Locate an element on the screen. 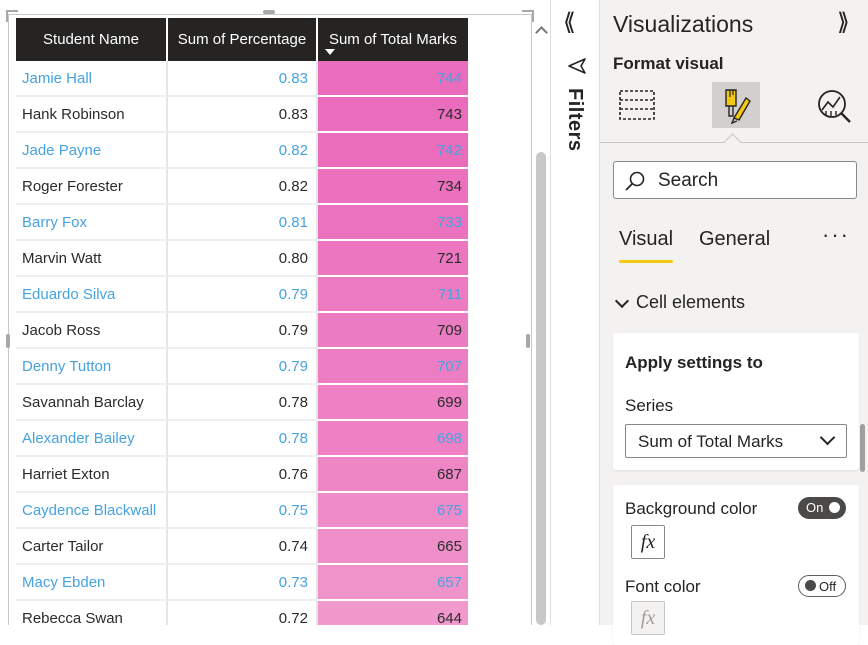 The width and height of the screenshot is (868, 645). table-row: Roger Forester 0.82 734 is located at coordinates (242, 187).